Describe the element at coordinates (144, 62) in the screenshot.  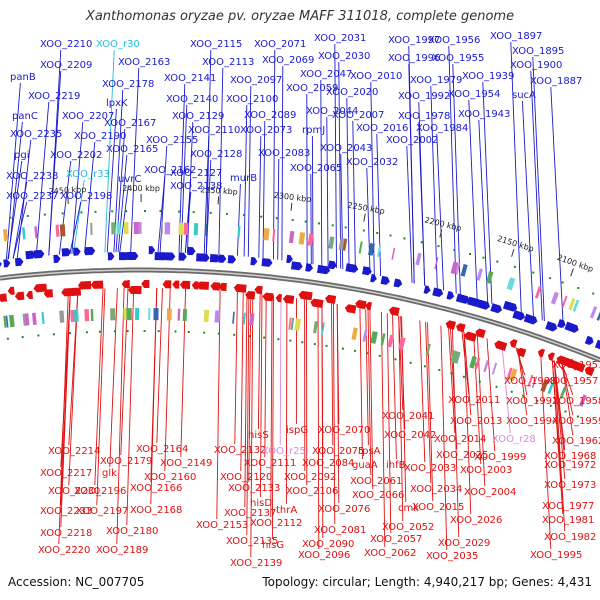
I see `gene-label: XOO_2163` at that location.